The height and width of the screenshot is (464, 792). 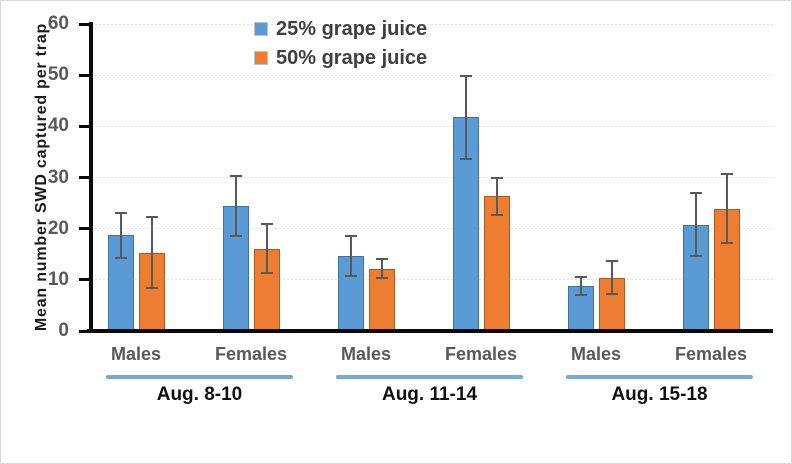 I want to click on legend-item-50-grape-juice: 50% grape juice, so click(x=340, y=58).